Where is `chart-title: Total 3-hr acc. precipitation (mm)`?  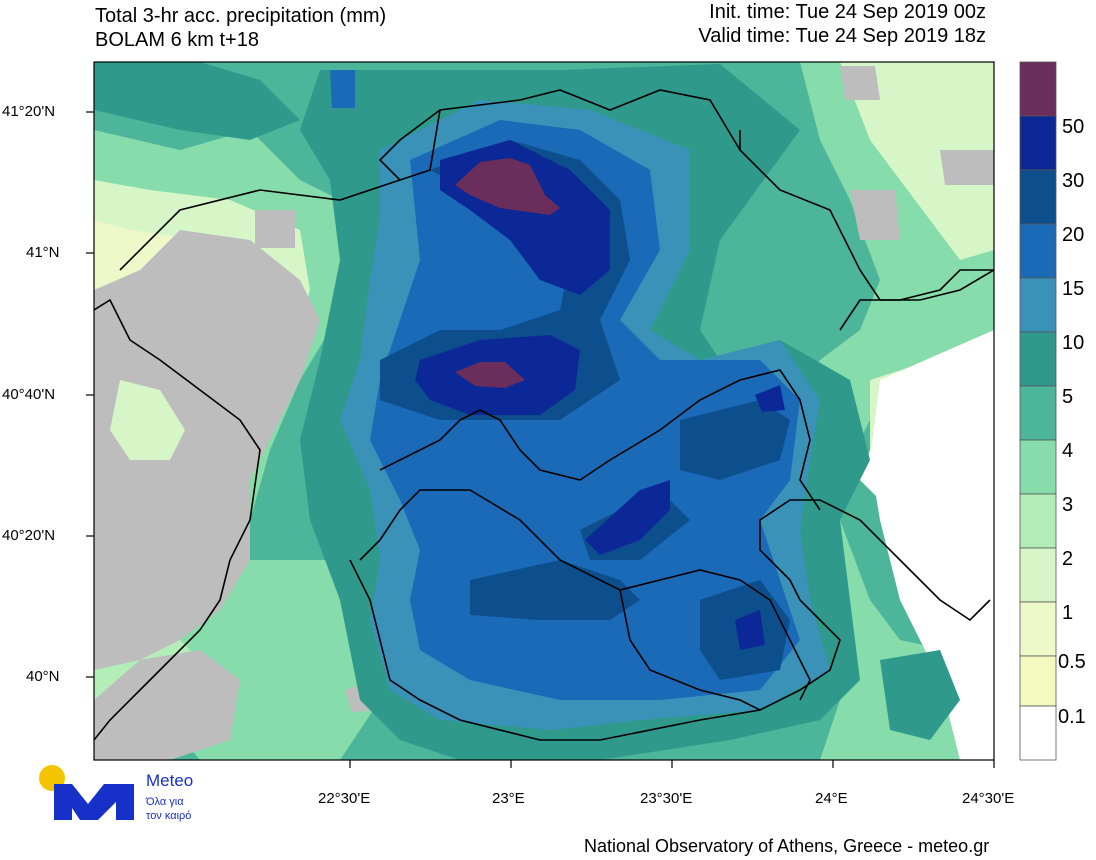
chart-title: Total 3-hr acc. precipitation (mm) is located at coordinates (241, 16).